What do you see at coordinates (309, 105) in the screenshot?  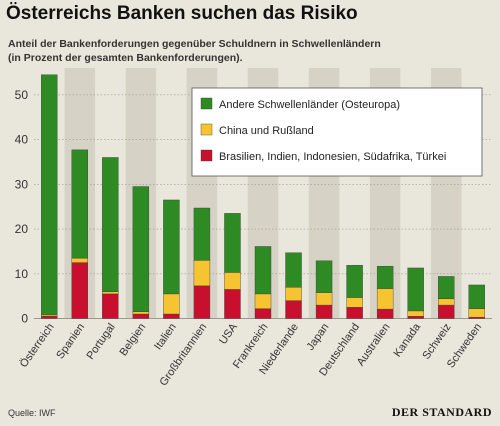 I see `legend-label: Andere Schwellenländer (Osteuropa)` at bounding box center [309, 105].